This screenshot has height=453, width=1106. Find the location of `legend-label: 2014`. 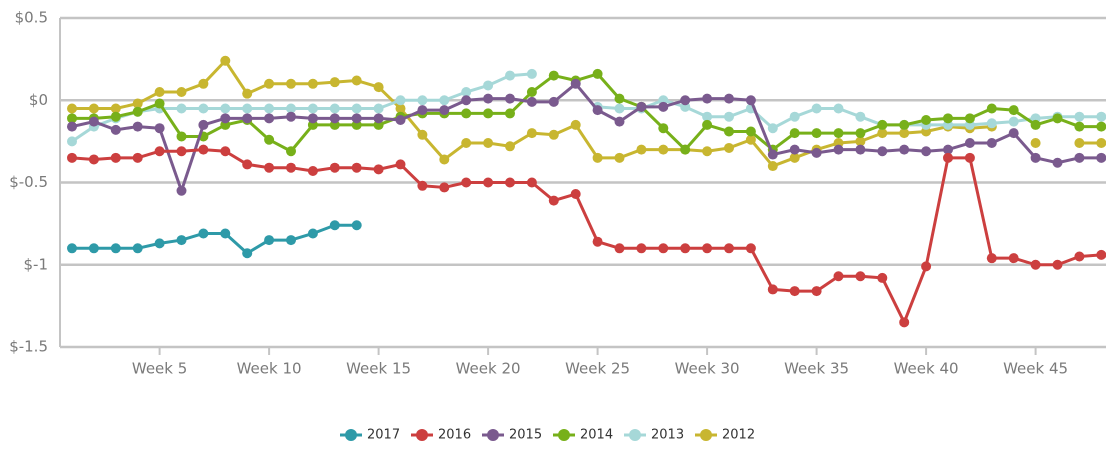

legend-label: 2014 is located at coordinates (596, 435).